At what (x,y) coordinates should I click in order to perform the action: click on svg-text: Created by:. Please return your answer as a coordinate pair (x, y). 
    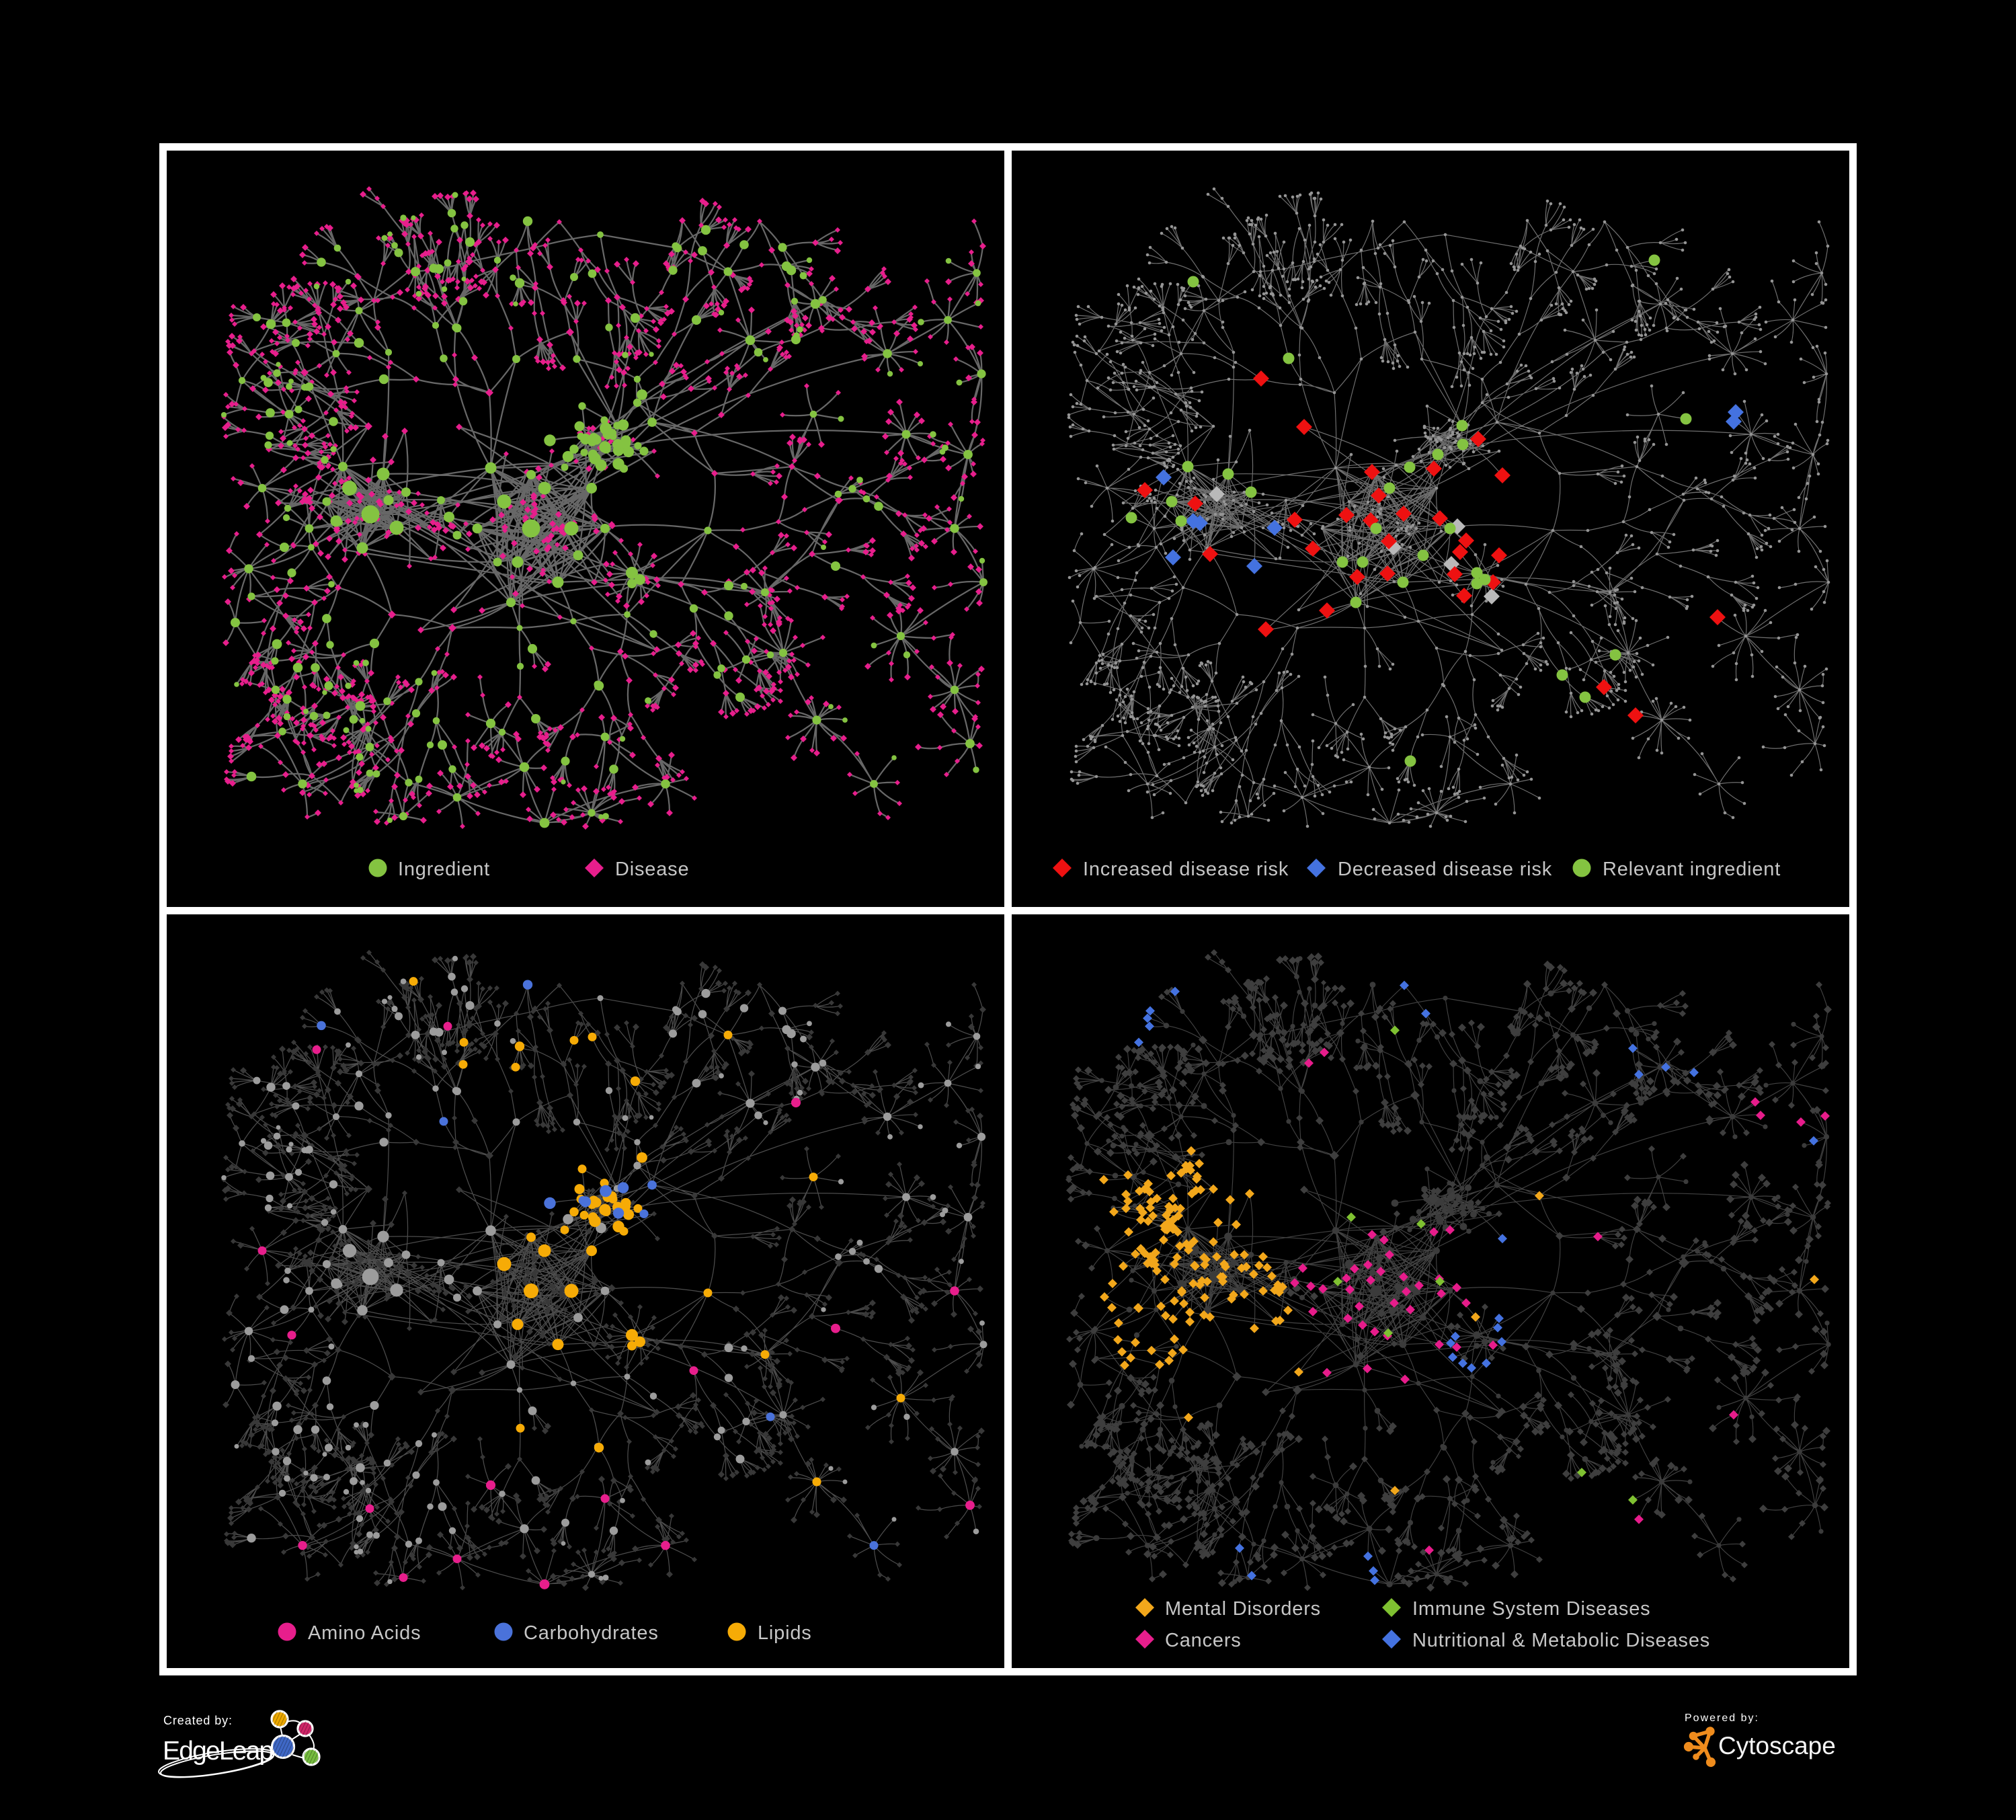
    Looking at the image, I should click on (198, 1720).